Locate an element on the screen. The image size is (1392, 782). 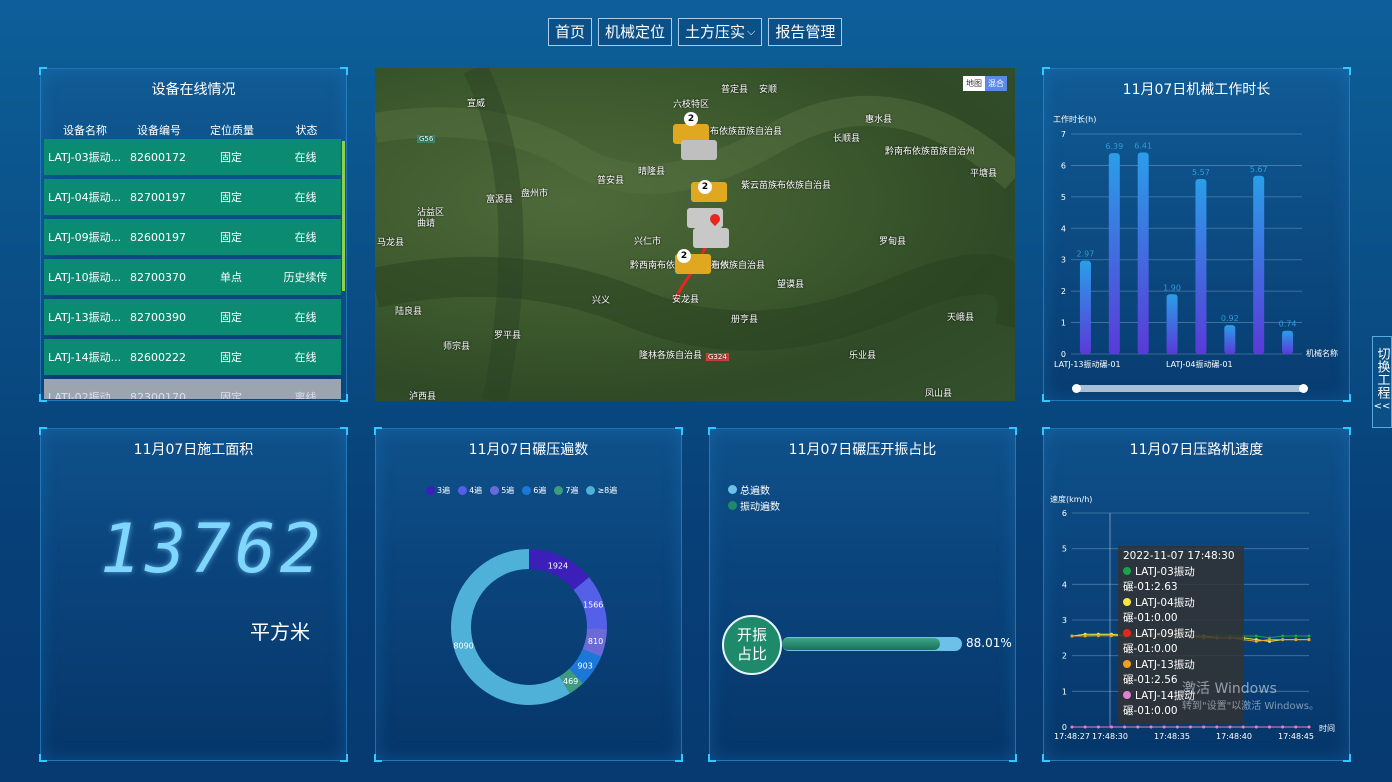
tooltip-item: LATJ-13振动碾-01:2.56 is located at coordinates (1181, 673).